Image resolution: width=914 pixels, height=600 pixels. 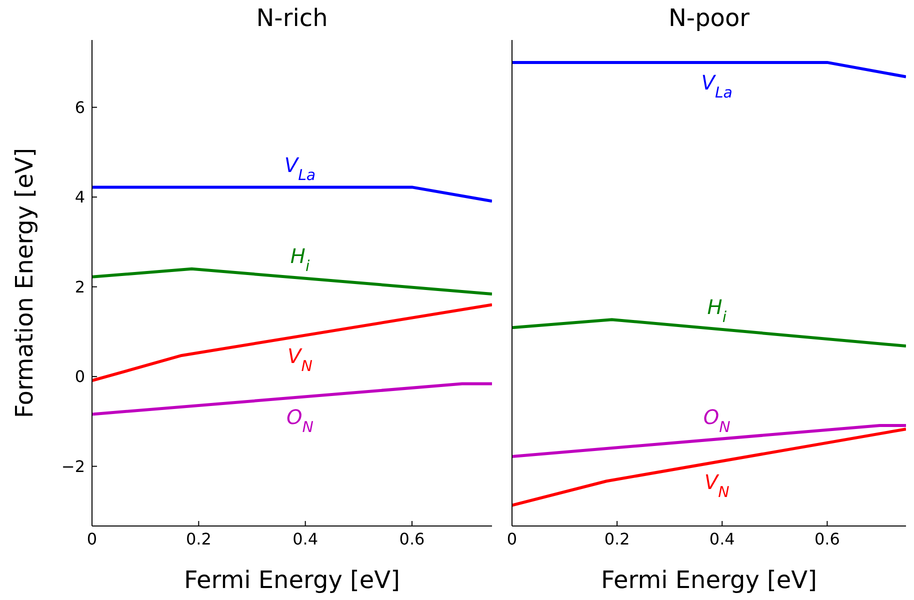 What do you see at coordinates (79, 107) in the screenshot?
I see `y-tick-label: 6` at bounding box center [79, 107].